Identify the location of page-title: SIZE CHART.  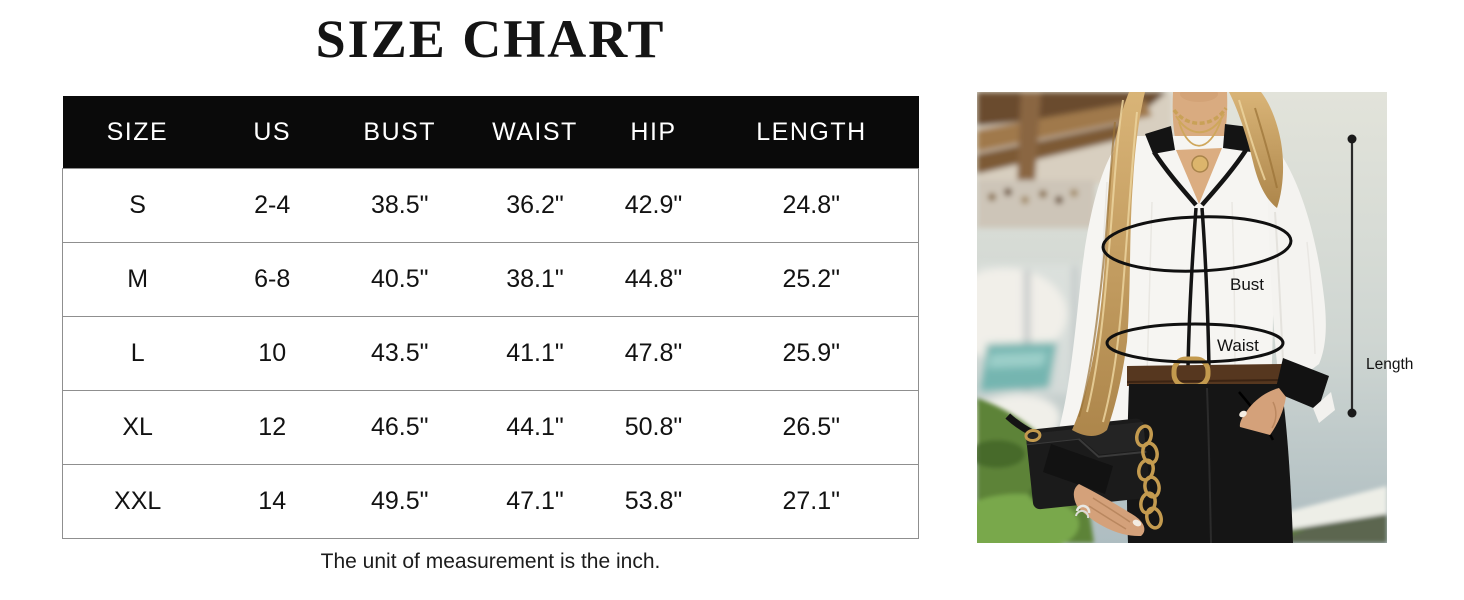
(490, 39).